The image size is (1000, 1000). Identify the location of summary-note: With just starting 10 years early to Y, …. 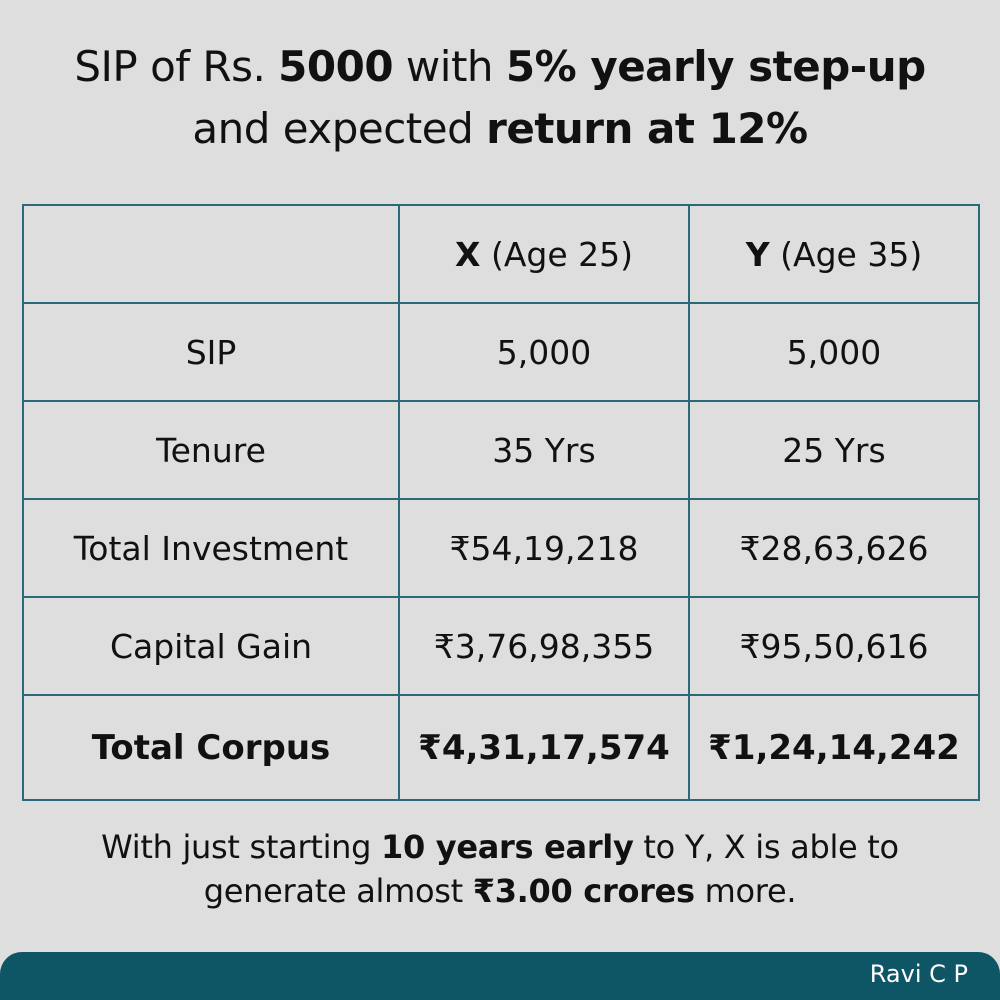
(500, 869).